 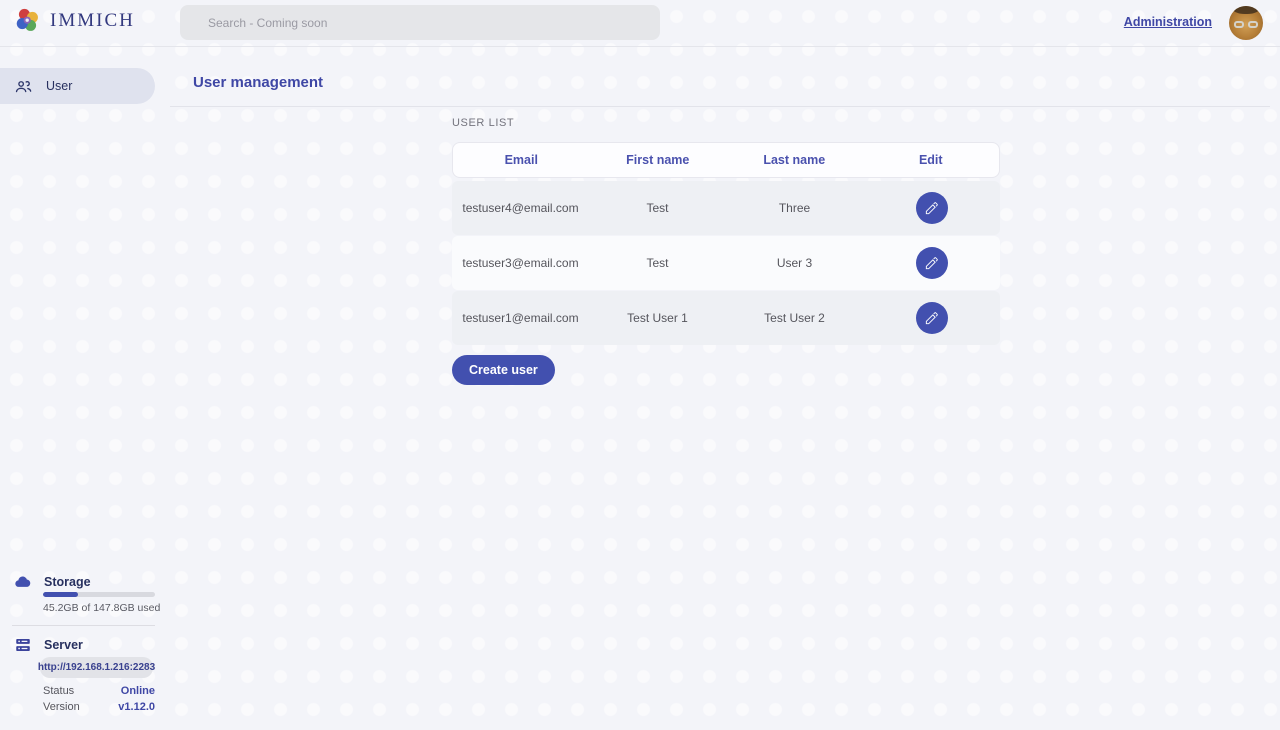 What do you see at coordinates (521, 160) in the screenshot?
I see `column-header-email: Email` at bounding box center [521, 160].